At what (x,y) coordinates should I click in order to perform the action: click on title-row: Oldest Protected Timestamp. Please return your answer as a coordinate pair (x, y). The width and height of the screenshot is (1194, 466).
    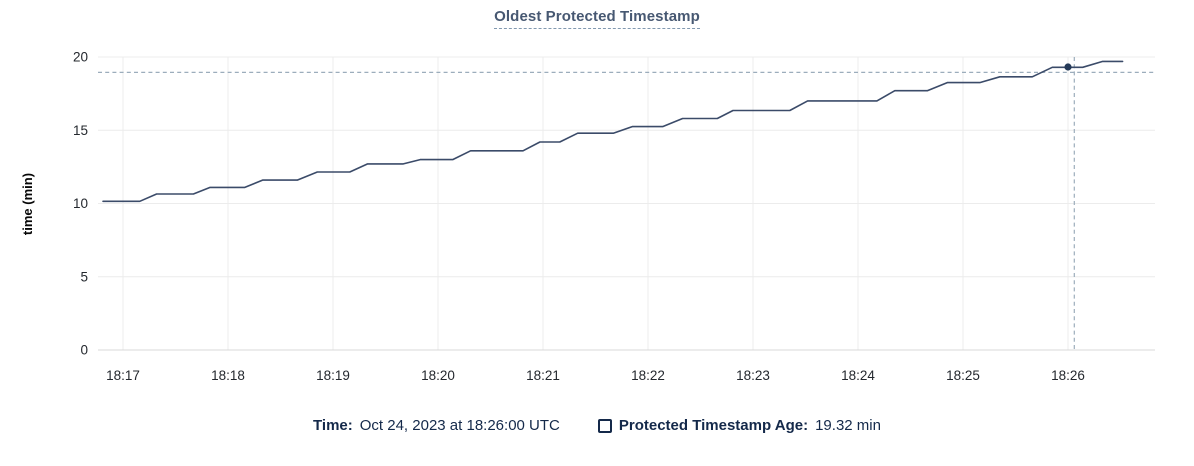
    Looking at the image, I should click on (597, 18).